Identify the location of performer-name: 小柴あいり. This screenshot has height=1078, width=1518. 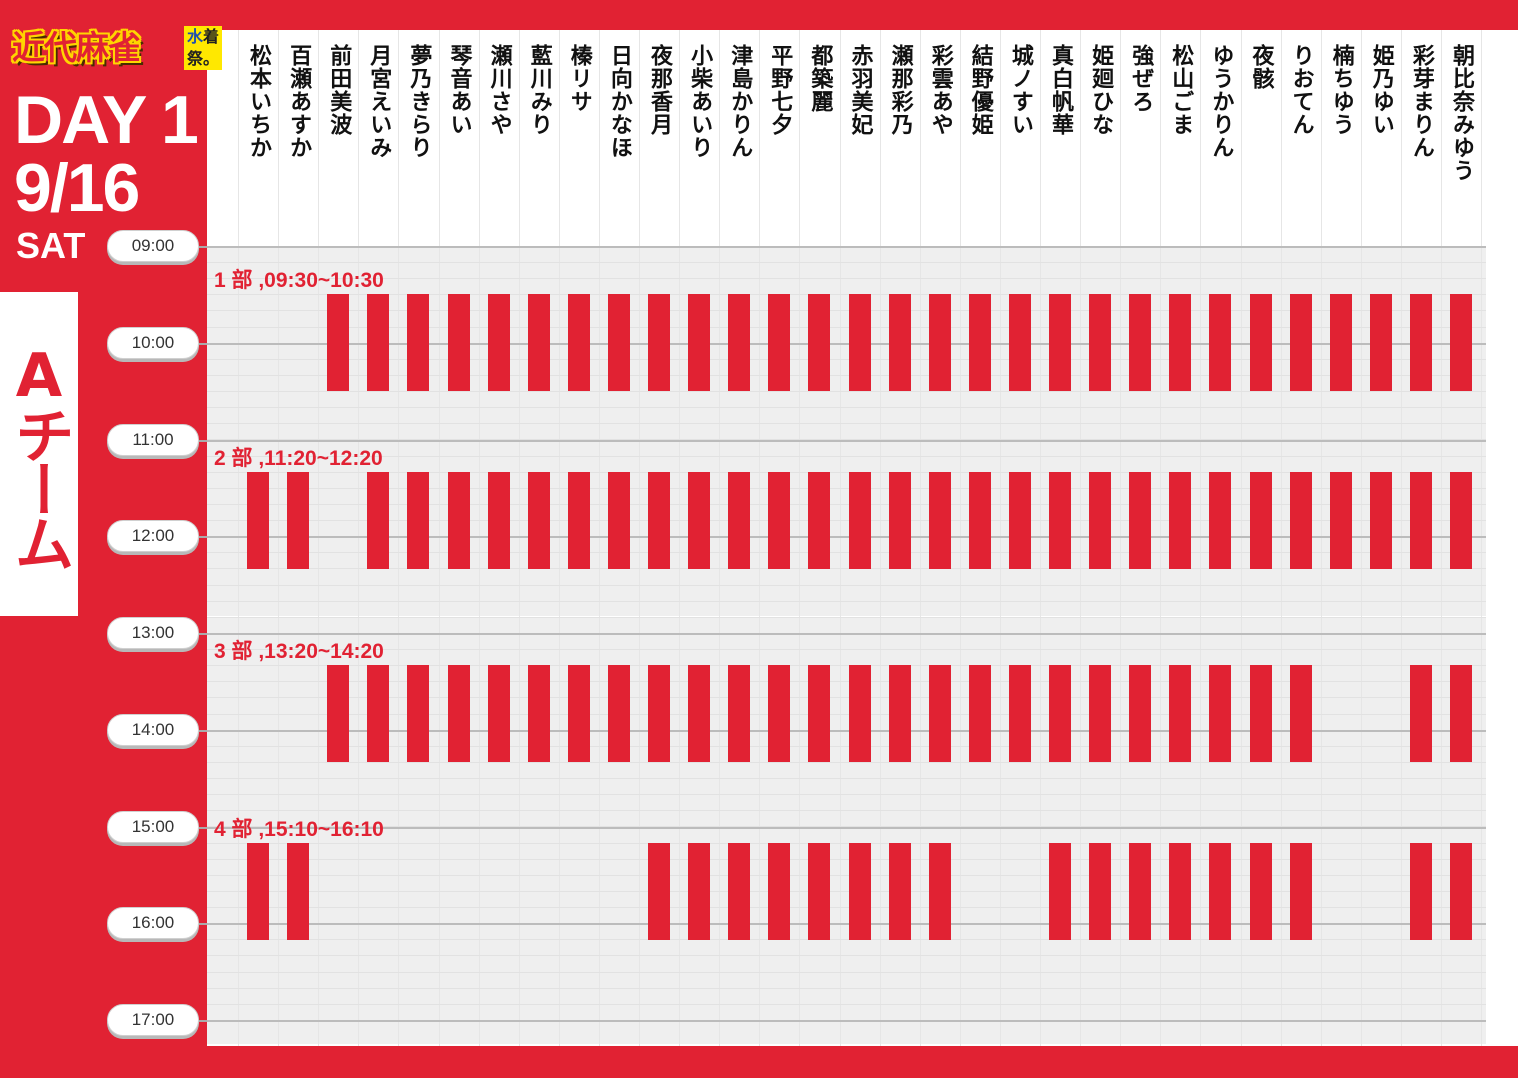
(700, 101).